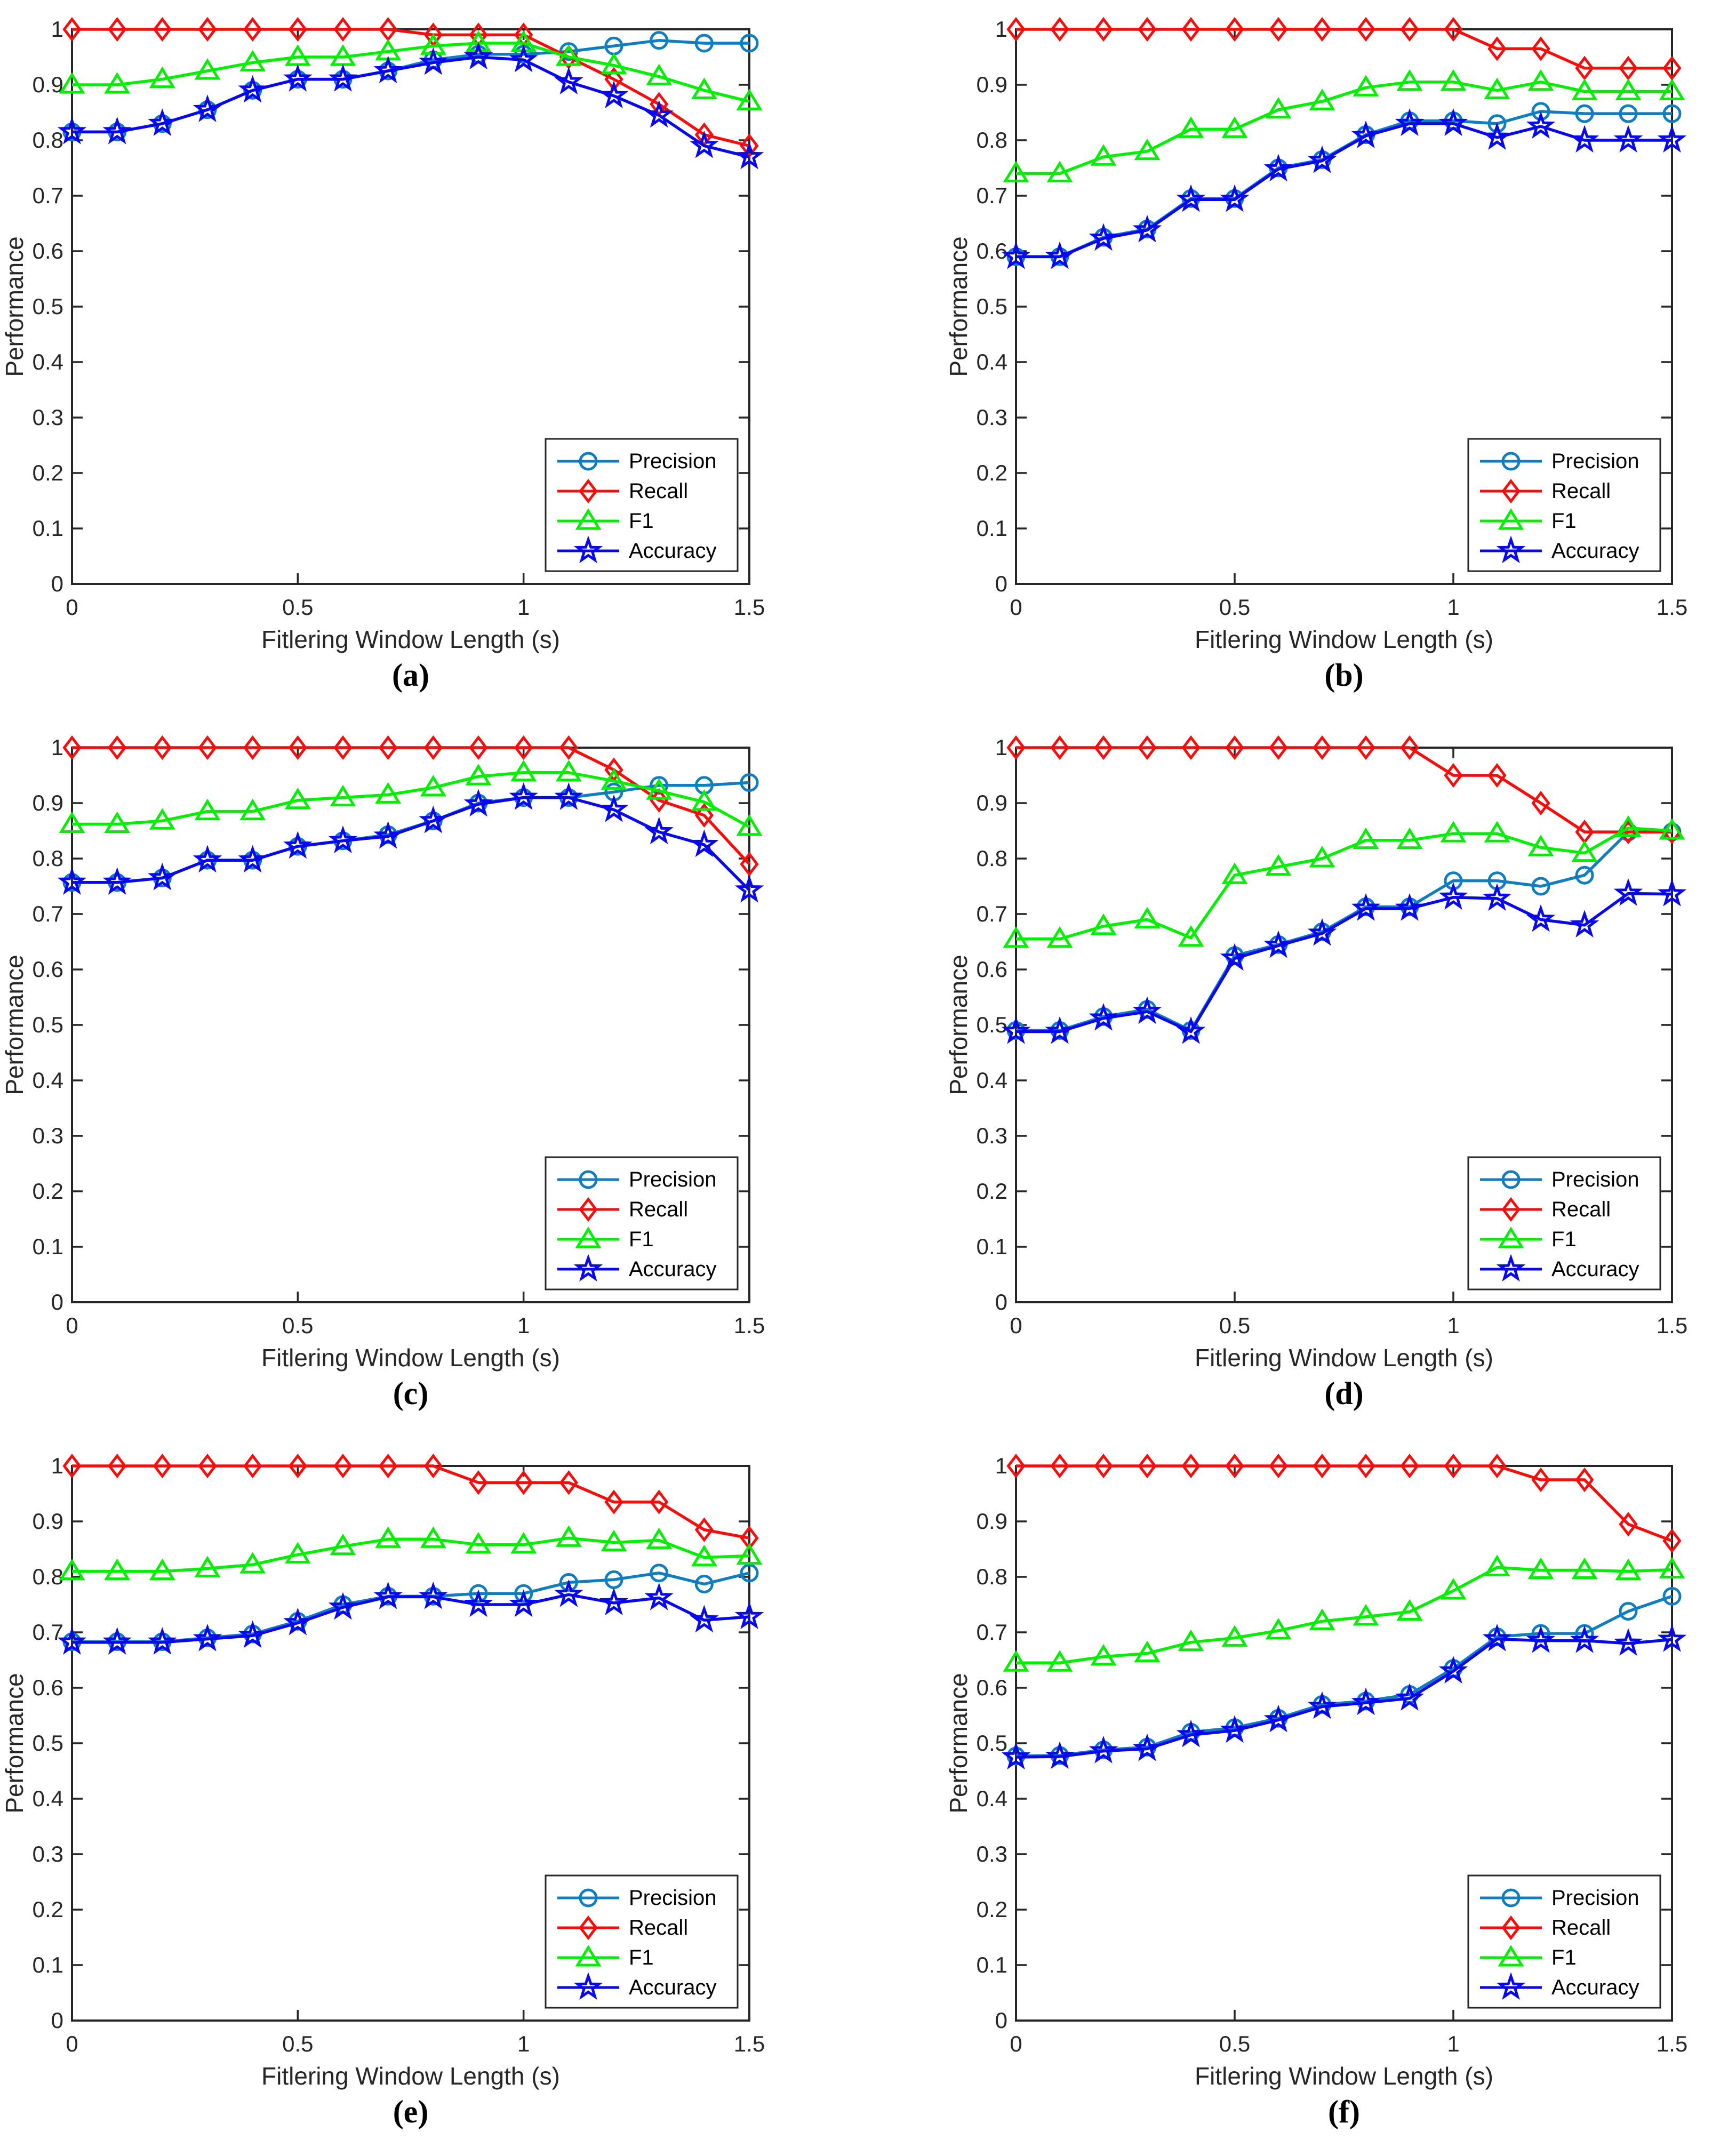 The image size is (1728, 2156). I want to click on chart-b-caption: (b), so click(1344, 675).